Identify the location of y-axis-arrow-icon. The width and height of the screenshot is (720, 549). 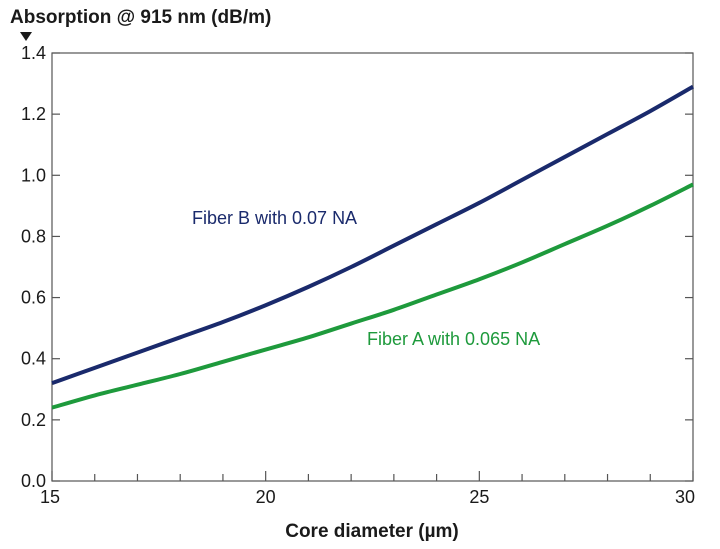
(26, 36).